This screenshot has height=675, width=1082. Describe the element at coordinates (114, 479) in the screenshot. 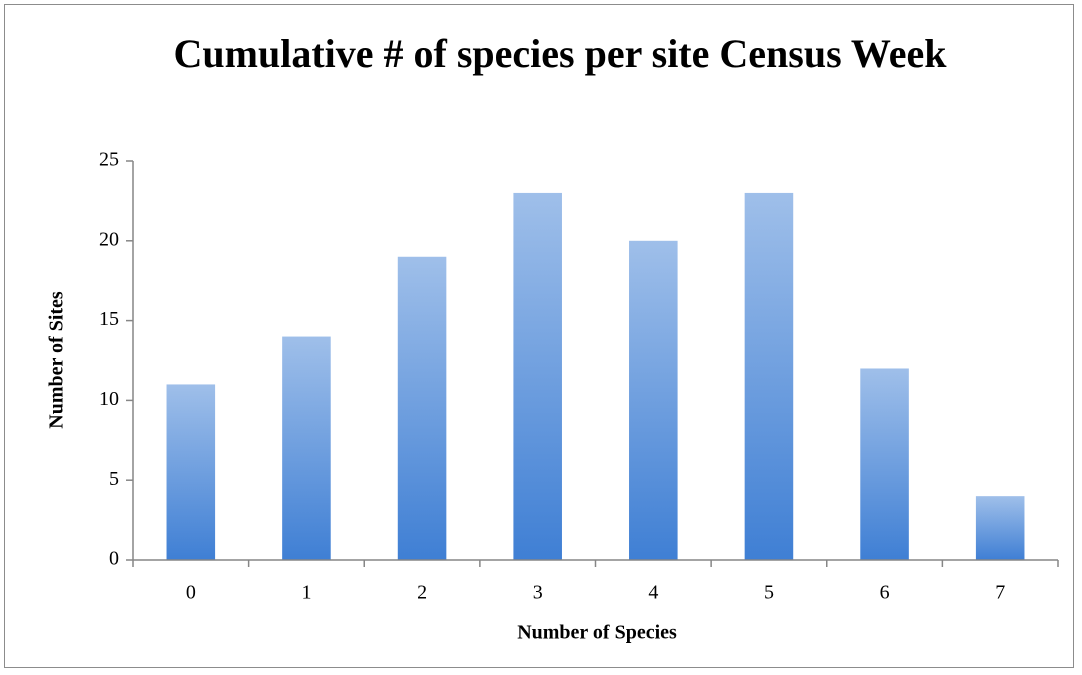

I see `y-tick-label: 5` at that location.